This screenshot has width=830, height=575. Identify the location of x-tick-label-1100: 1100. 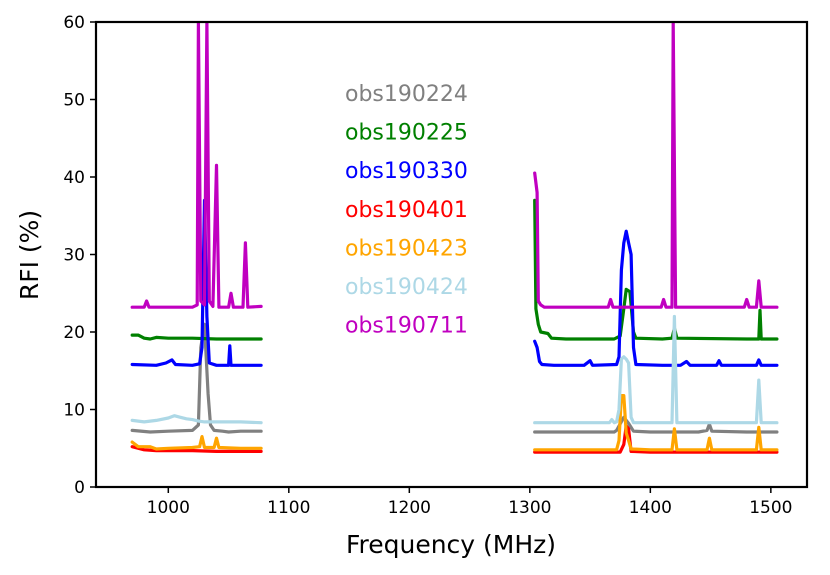
(288, 508).